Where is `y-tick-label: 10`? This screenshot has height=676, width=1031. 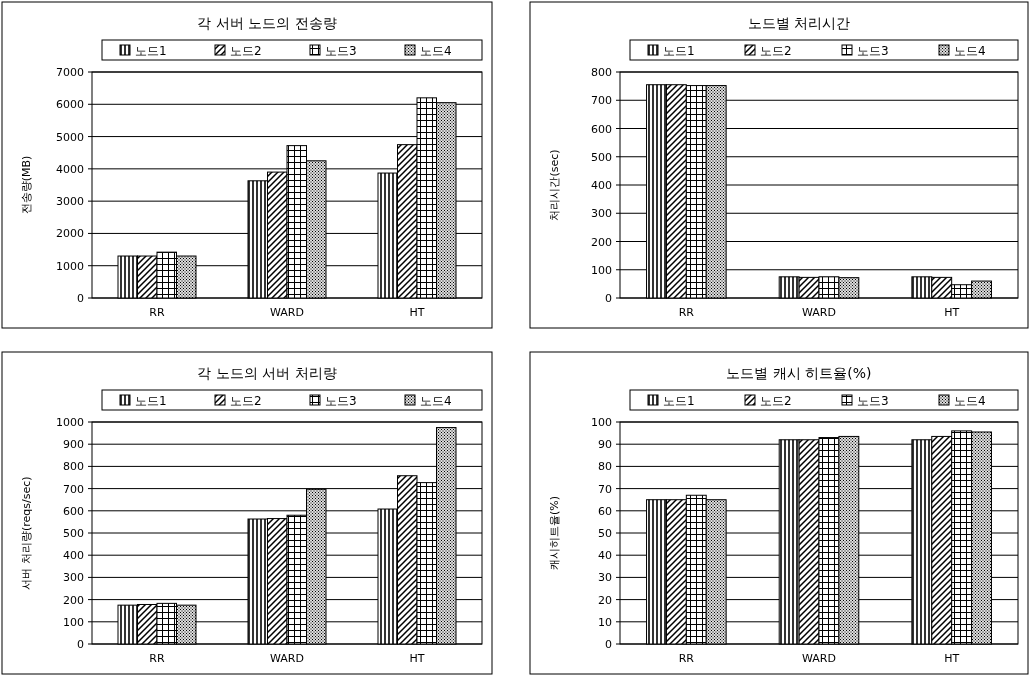 y-tick-label: 10 is located at coordinates (605, 622).